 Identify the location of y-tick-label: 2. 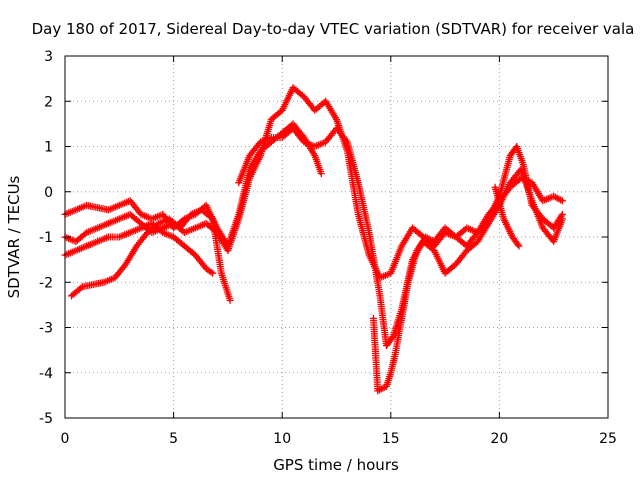
(48, 102).